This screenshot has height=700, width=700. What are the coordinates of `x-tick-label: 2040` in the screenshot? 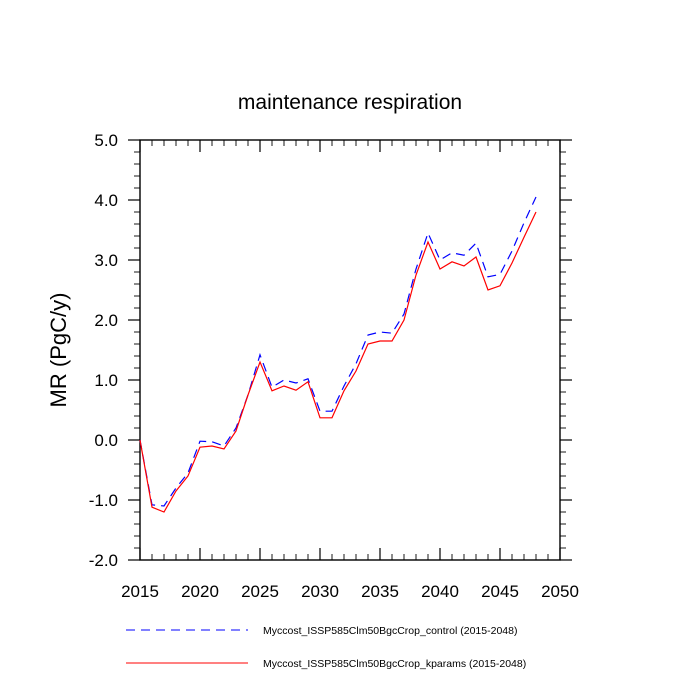 It's located at (440, 591).